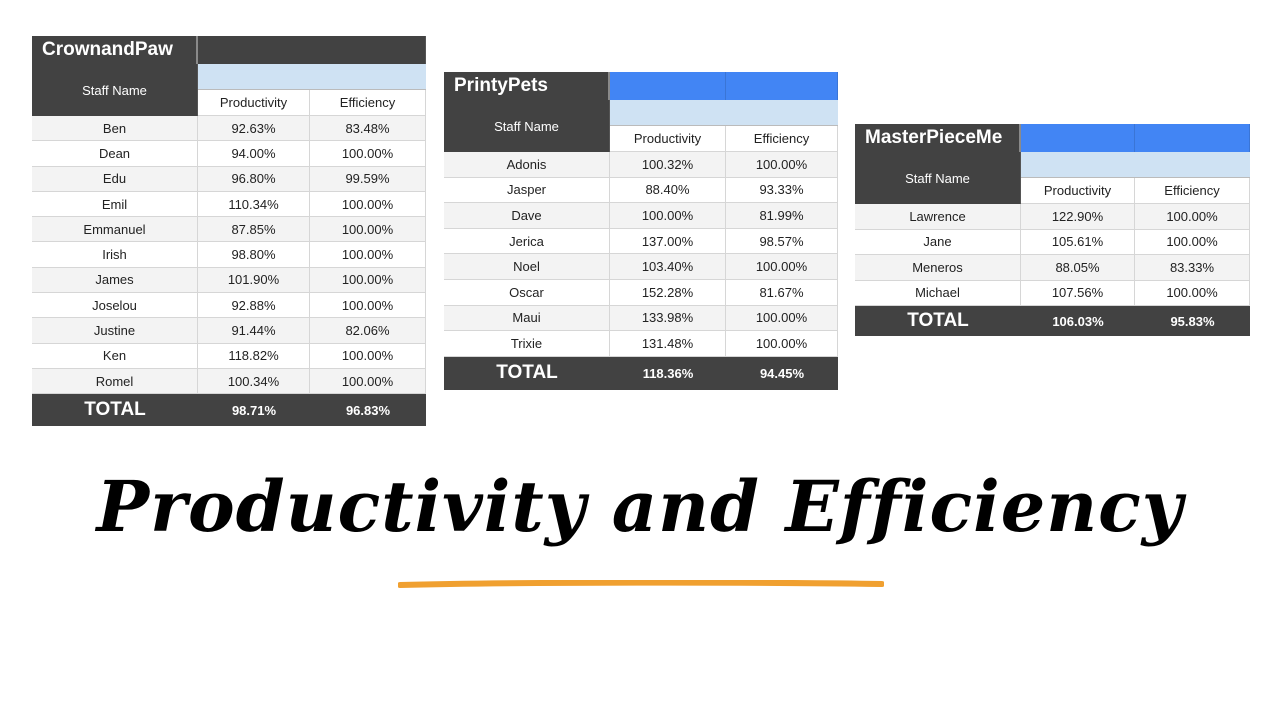 The height and width of the screenshot is (720, 1280). What do you see at coordinates (527, 165) in the screenshot?
I see `staff-name-cell: Adonis` at bounding box center [527, 165].